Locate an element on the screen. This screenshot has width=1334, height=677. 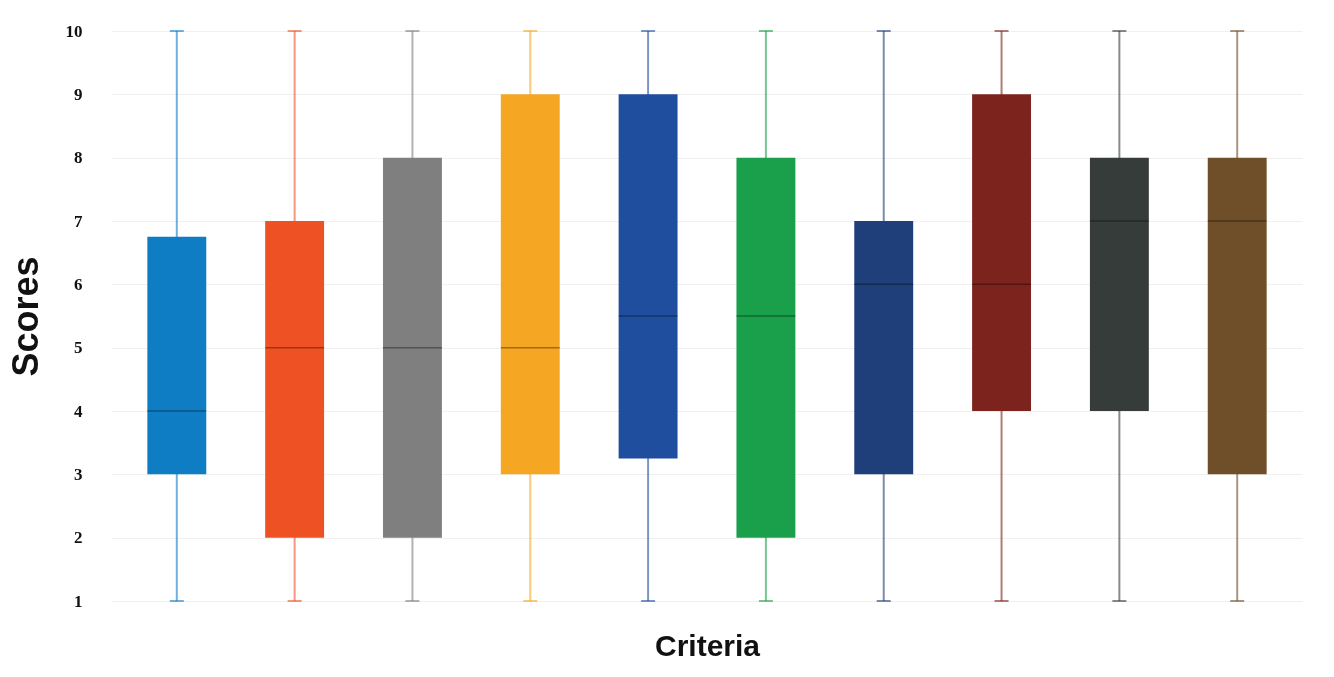
y-tick-label: 10 is located at coordinates (74, 31).